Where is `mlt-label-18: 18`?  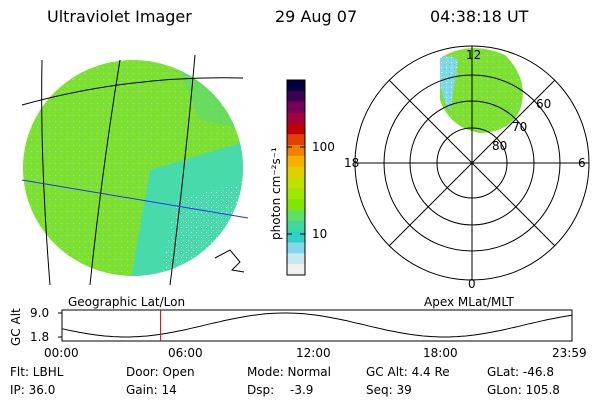 mlt-label-18: 18 is located at coordinates (352, 163).